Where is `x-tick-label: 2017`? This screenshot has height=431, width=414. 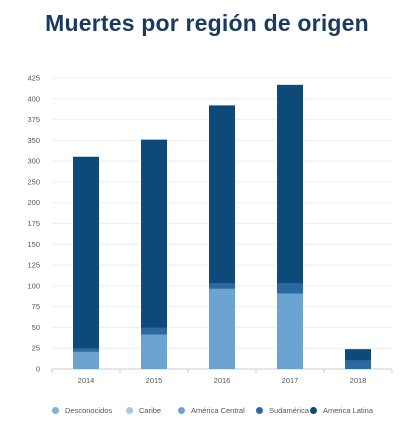 x-tick-label: 2017 is located at coordinates (290, 380).